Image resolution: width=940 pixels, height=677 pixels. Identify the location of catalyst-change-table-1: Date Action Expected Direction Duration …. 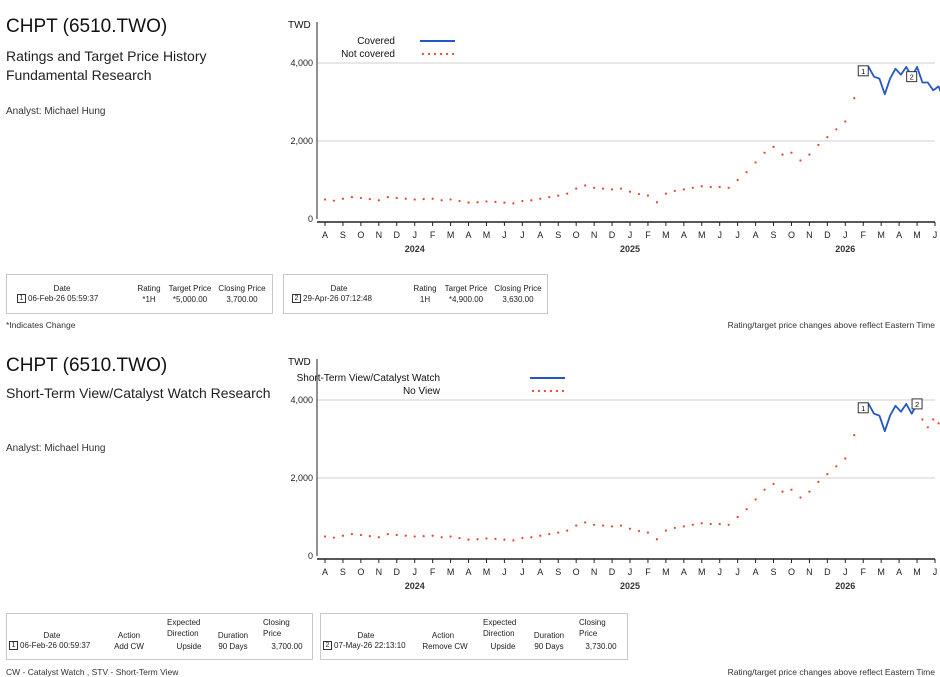
(159, 636).